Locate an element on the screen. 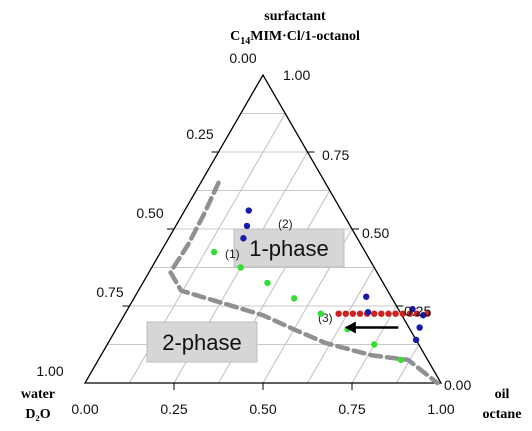 This screenshot has height=431, width=532. region-annotation: (2) is located at coordinates (285, 224).